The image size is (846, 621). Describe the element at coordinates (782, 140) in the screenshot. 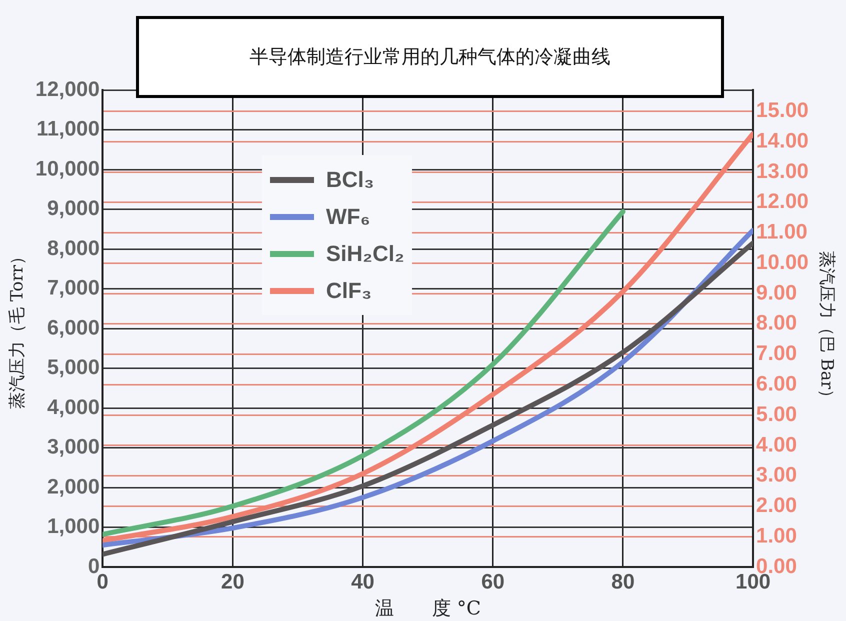

I see `y2-tick-label: 14.00` at that location.